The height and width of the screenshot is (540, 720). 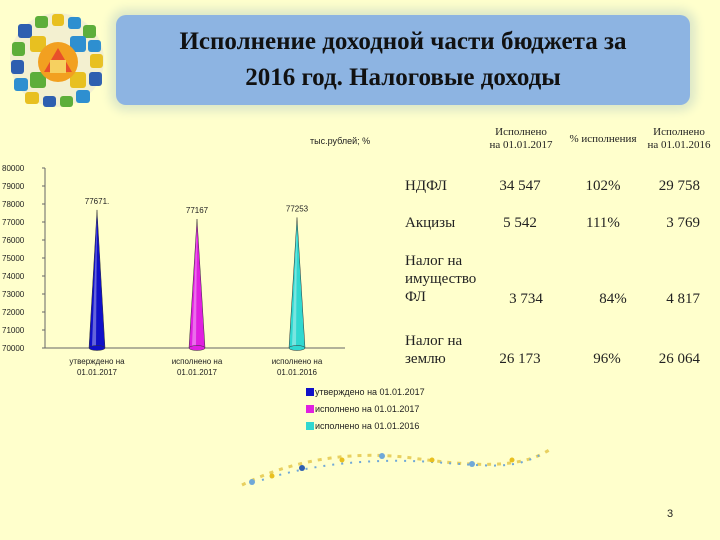 What do you see at coordinates (679, 145) in the screenshot?
I see `header-executed-2016-line2: на 01.01.2016` at bounding box center [679, 145].